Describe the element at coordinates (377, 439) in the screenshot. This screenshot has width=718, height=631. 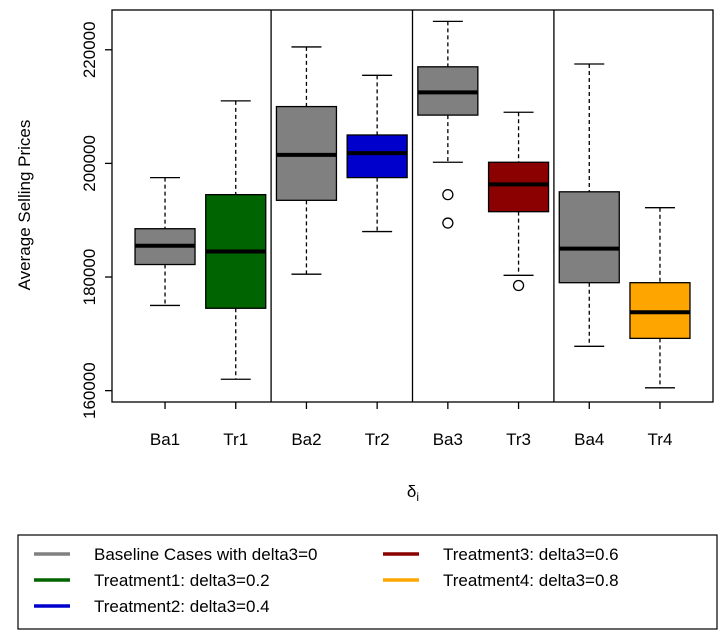
I see `x-tick-label: Tr2` at that location.